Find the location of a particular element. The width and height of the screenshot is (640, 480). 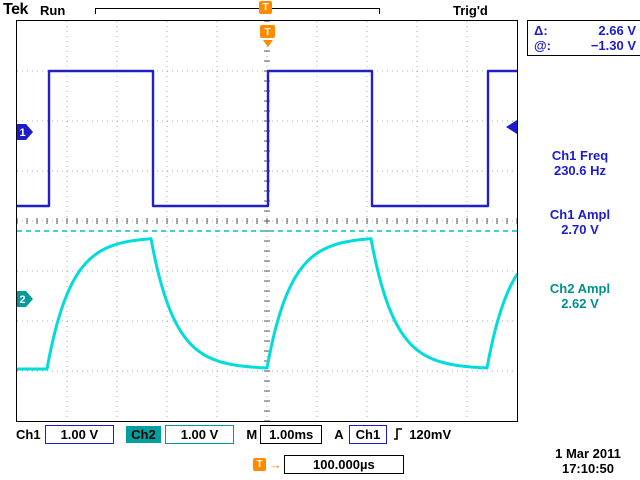

ch2-marker: 2 is located at coordinates (25, 299).